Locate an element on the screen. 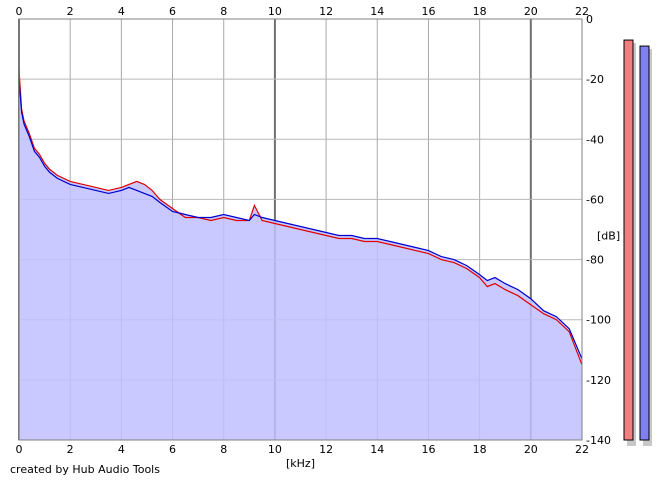 The width and height of the screenshot is (664, 481). y-tick-label: -120 is located at coordinates (598, 380).